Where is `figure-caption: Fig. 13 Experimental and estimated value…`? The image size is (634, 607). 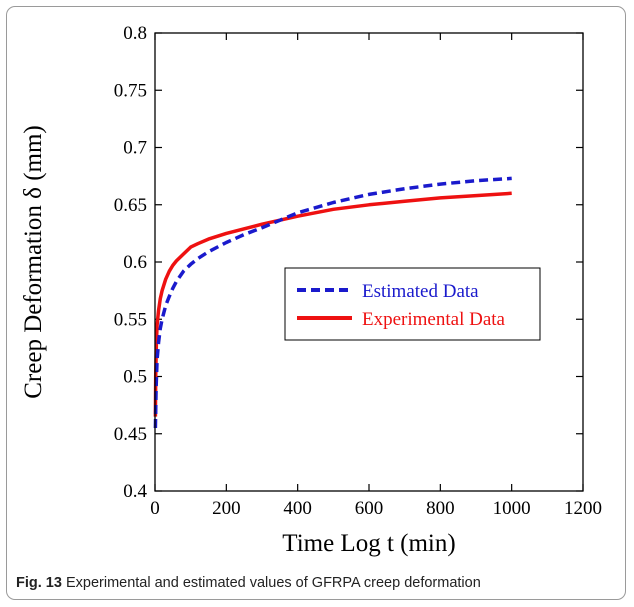
figure-caption: Fig. 13 Experimental and estimated value… is located at coordinates (321, 583).